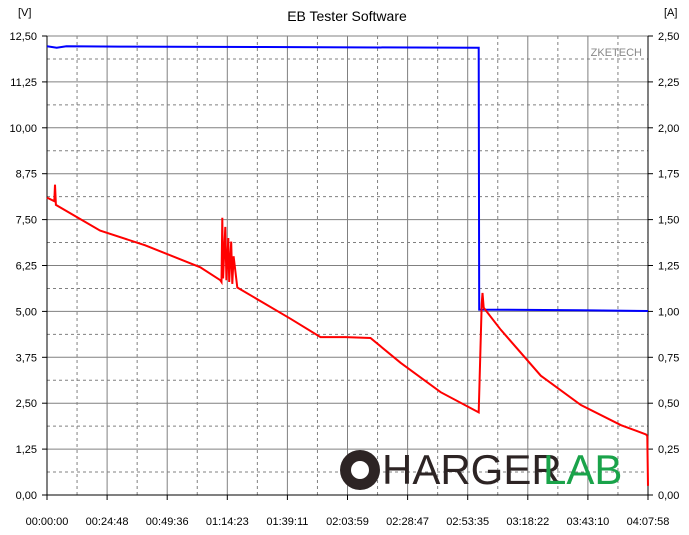  Describe the element at coordinates (26, 404) in the screenshot. I see `y-tick-label-left: 2,50` at that location.